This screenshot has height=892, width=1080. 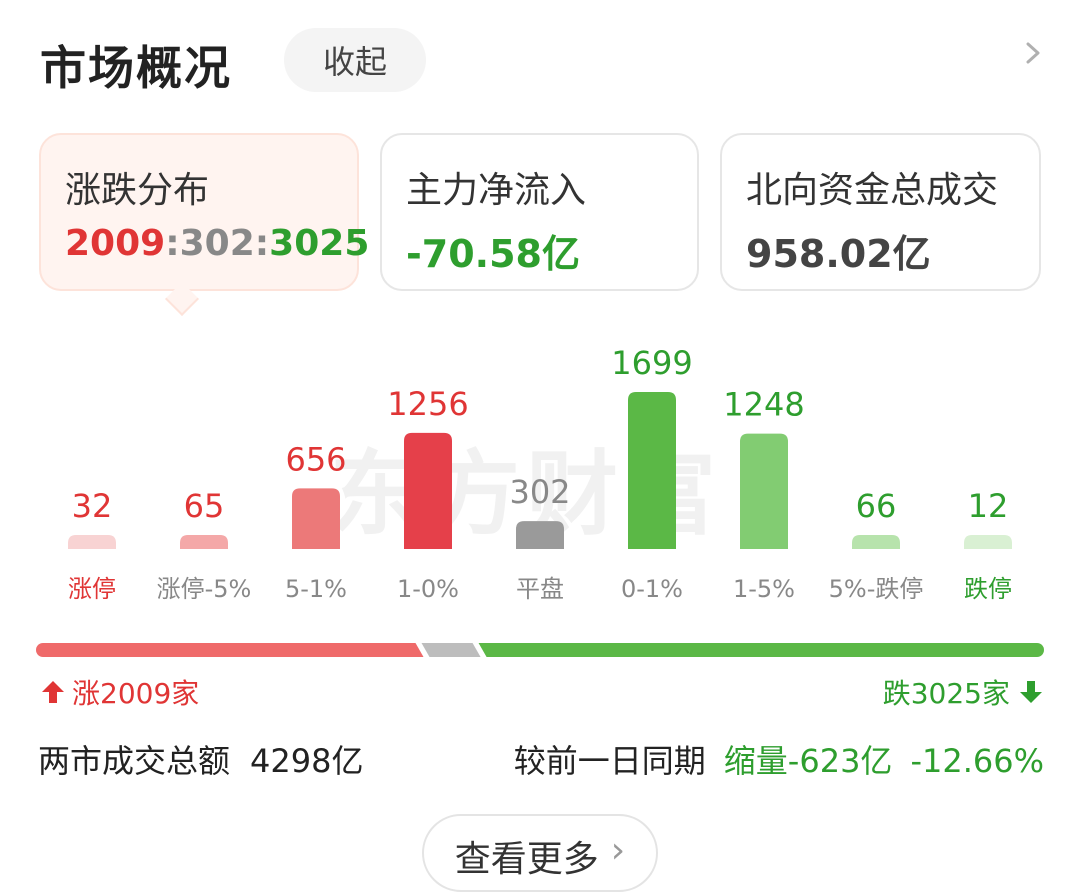 What do you see at coordinates (808, 761) in the screenshot?
I see `change-amount: 缩量-623亿` at bounding box center [808, 761].